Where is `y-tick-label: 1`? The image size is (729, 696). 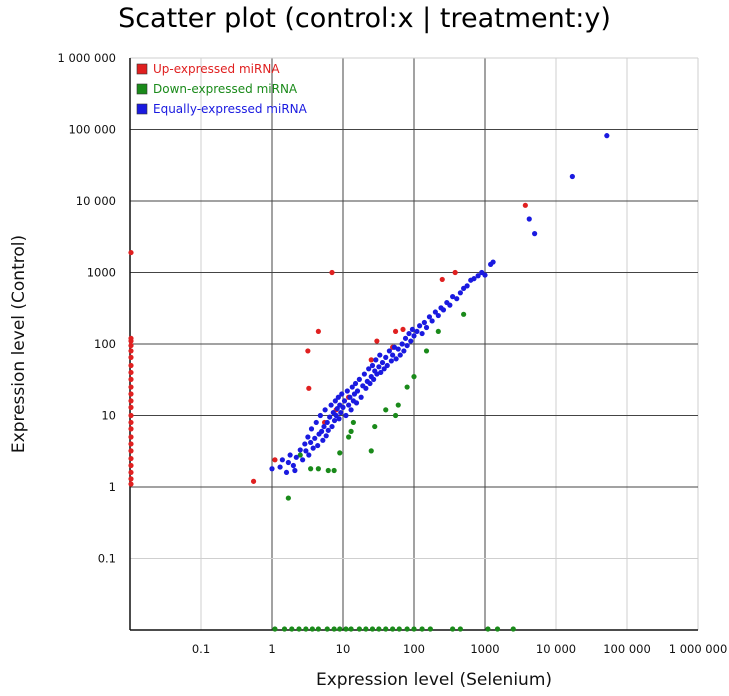
y-tick-label: 1 is located at coordinates (112, 487).